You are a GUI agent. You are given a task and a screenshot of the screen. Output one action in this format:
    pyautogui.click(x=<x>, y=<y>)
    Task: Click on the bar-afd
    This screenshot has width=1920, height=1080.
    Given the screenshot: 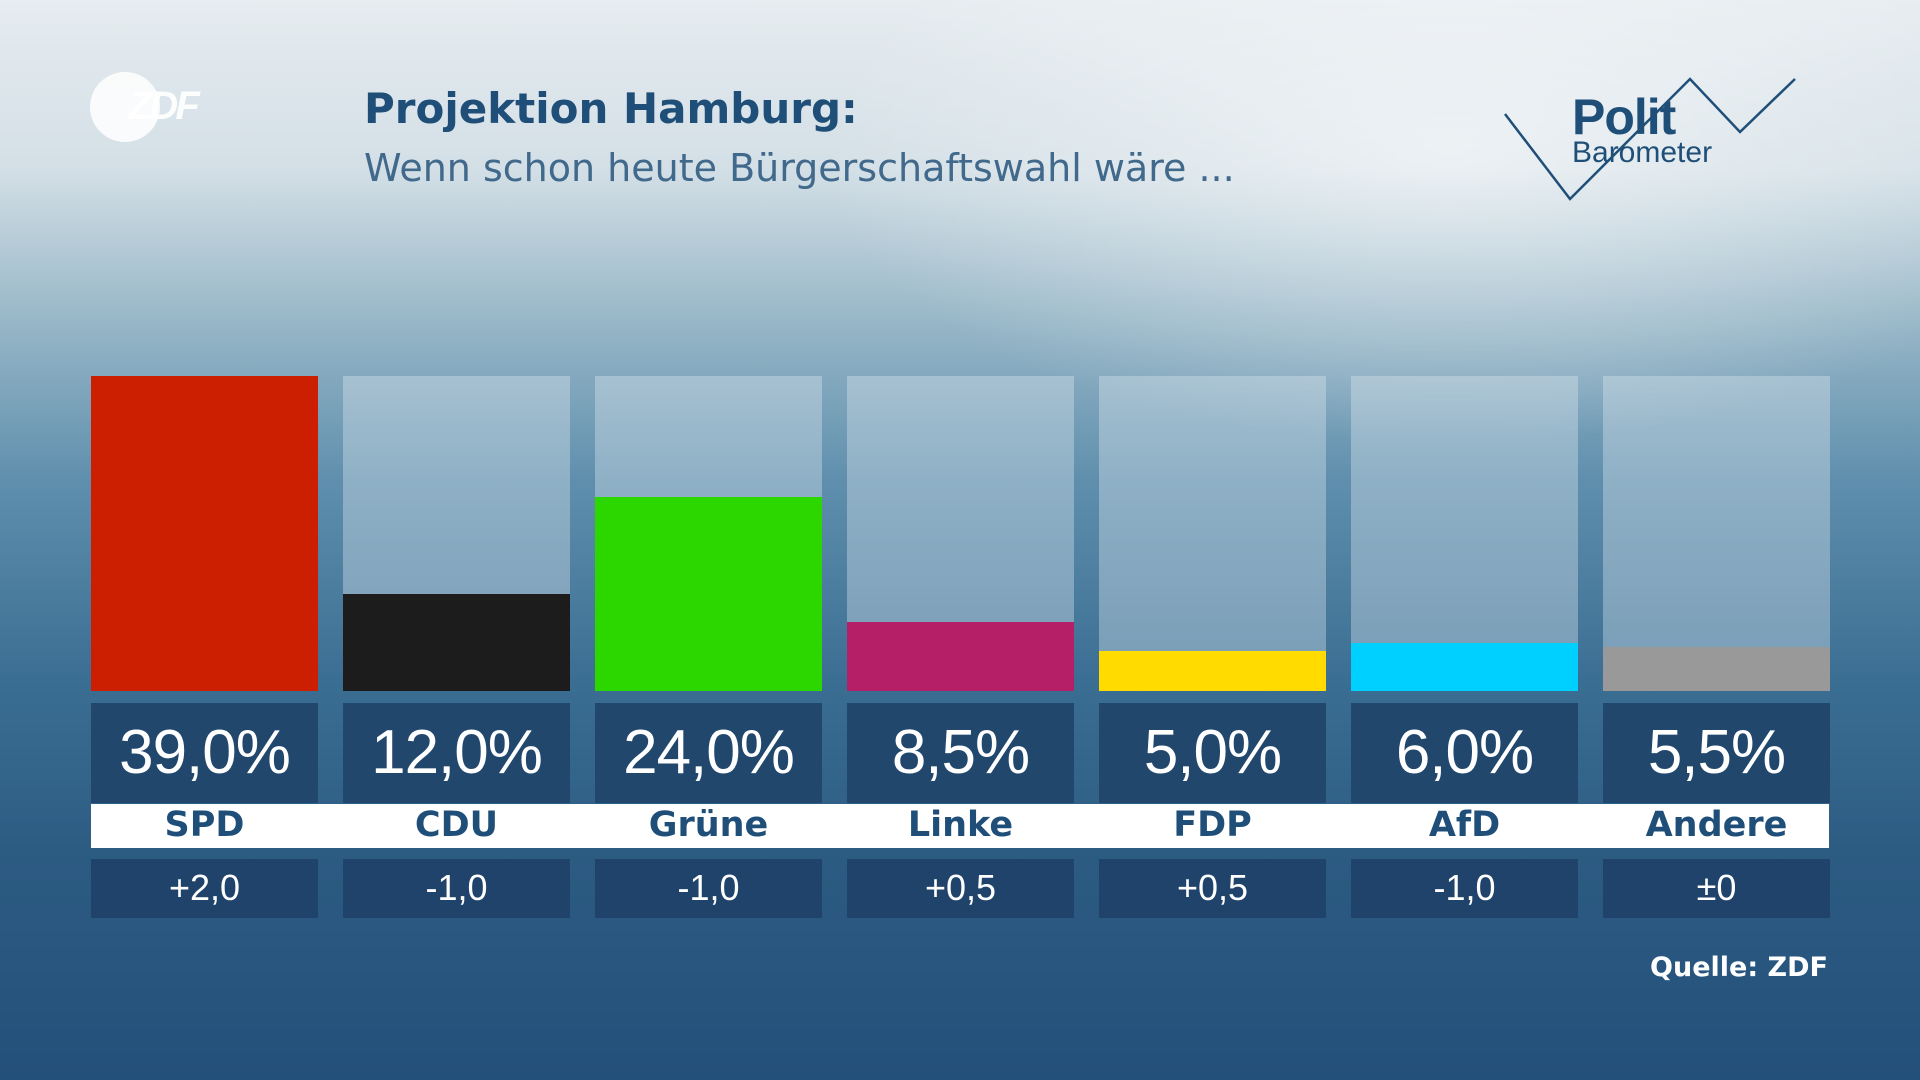 What is the action you would take?
    pyautogui.click(x=1464, y=667)
    